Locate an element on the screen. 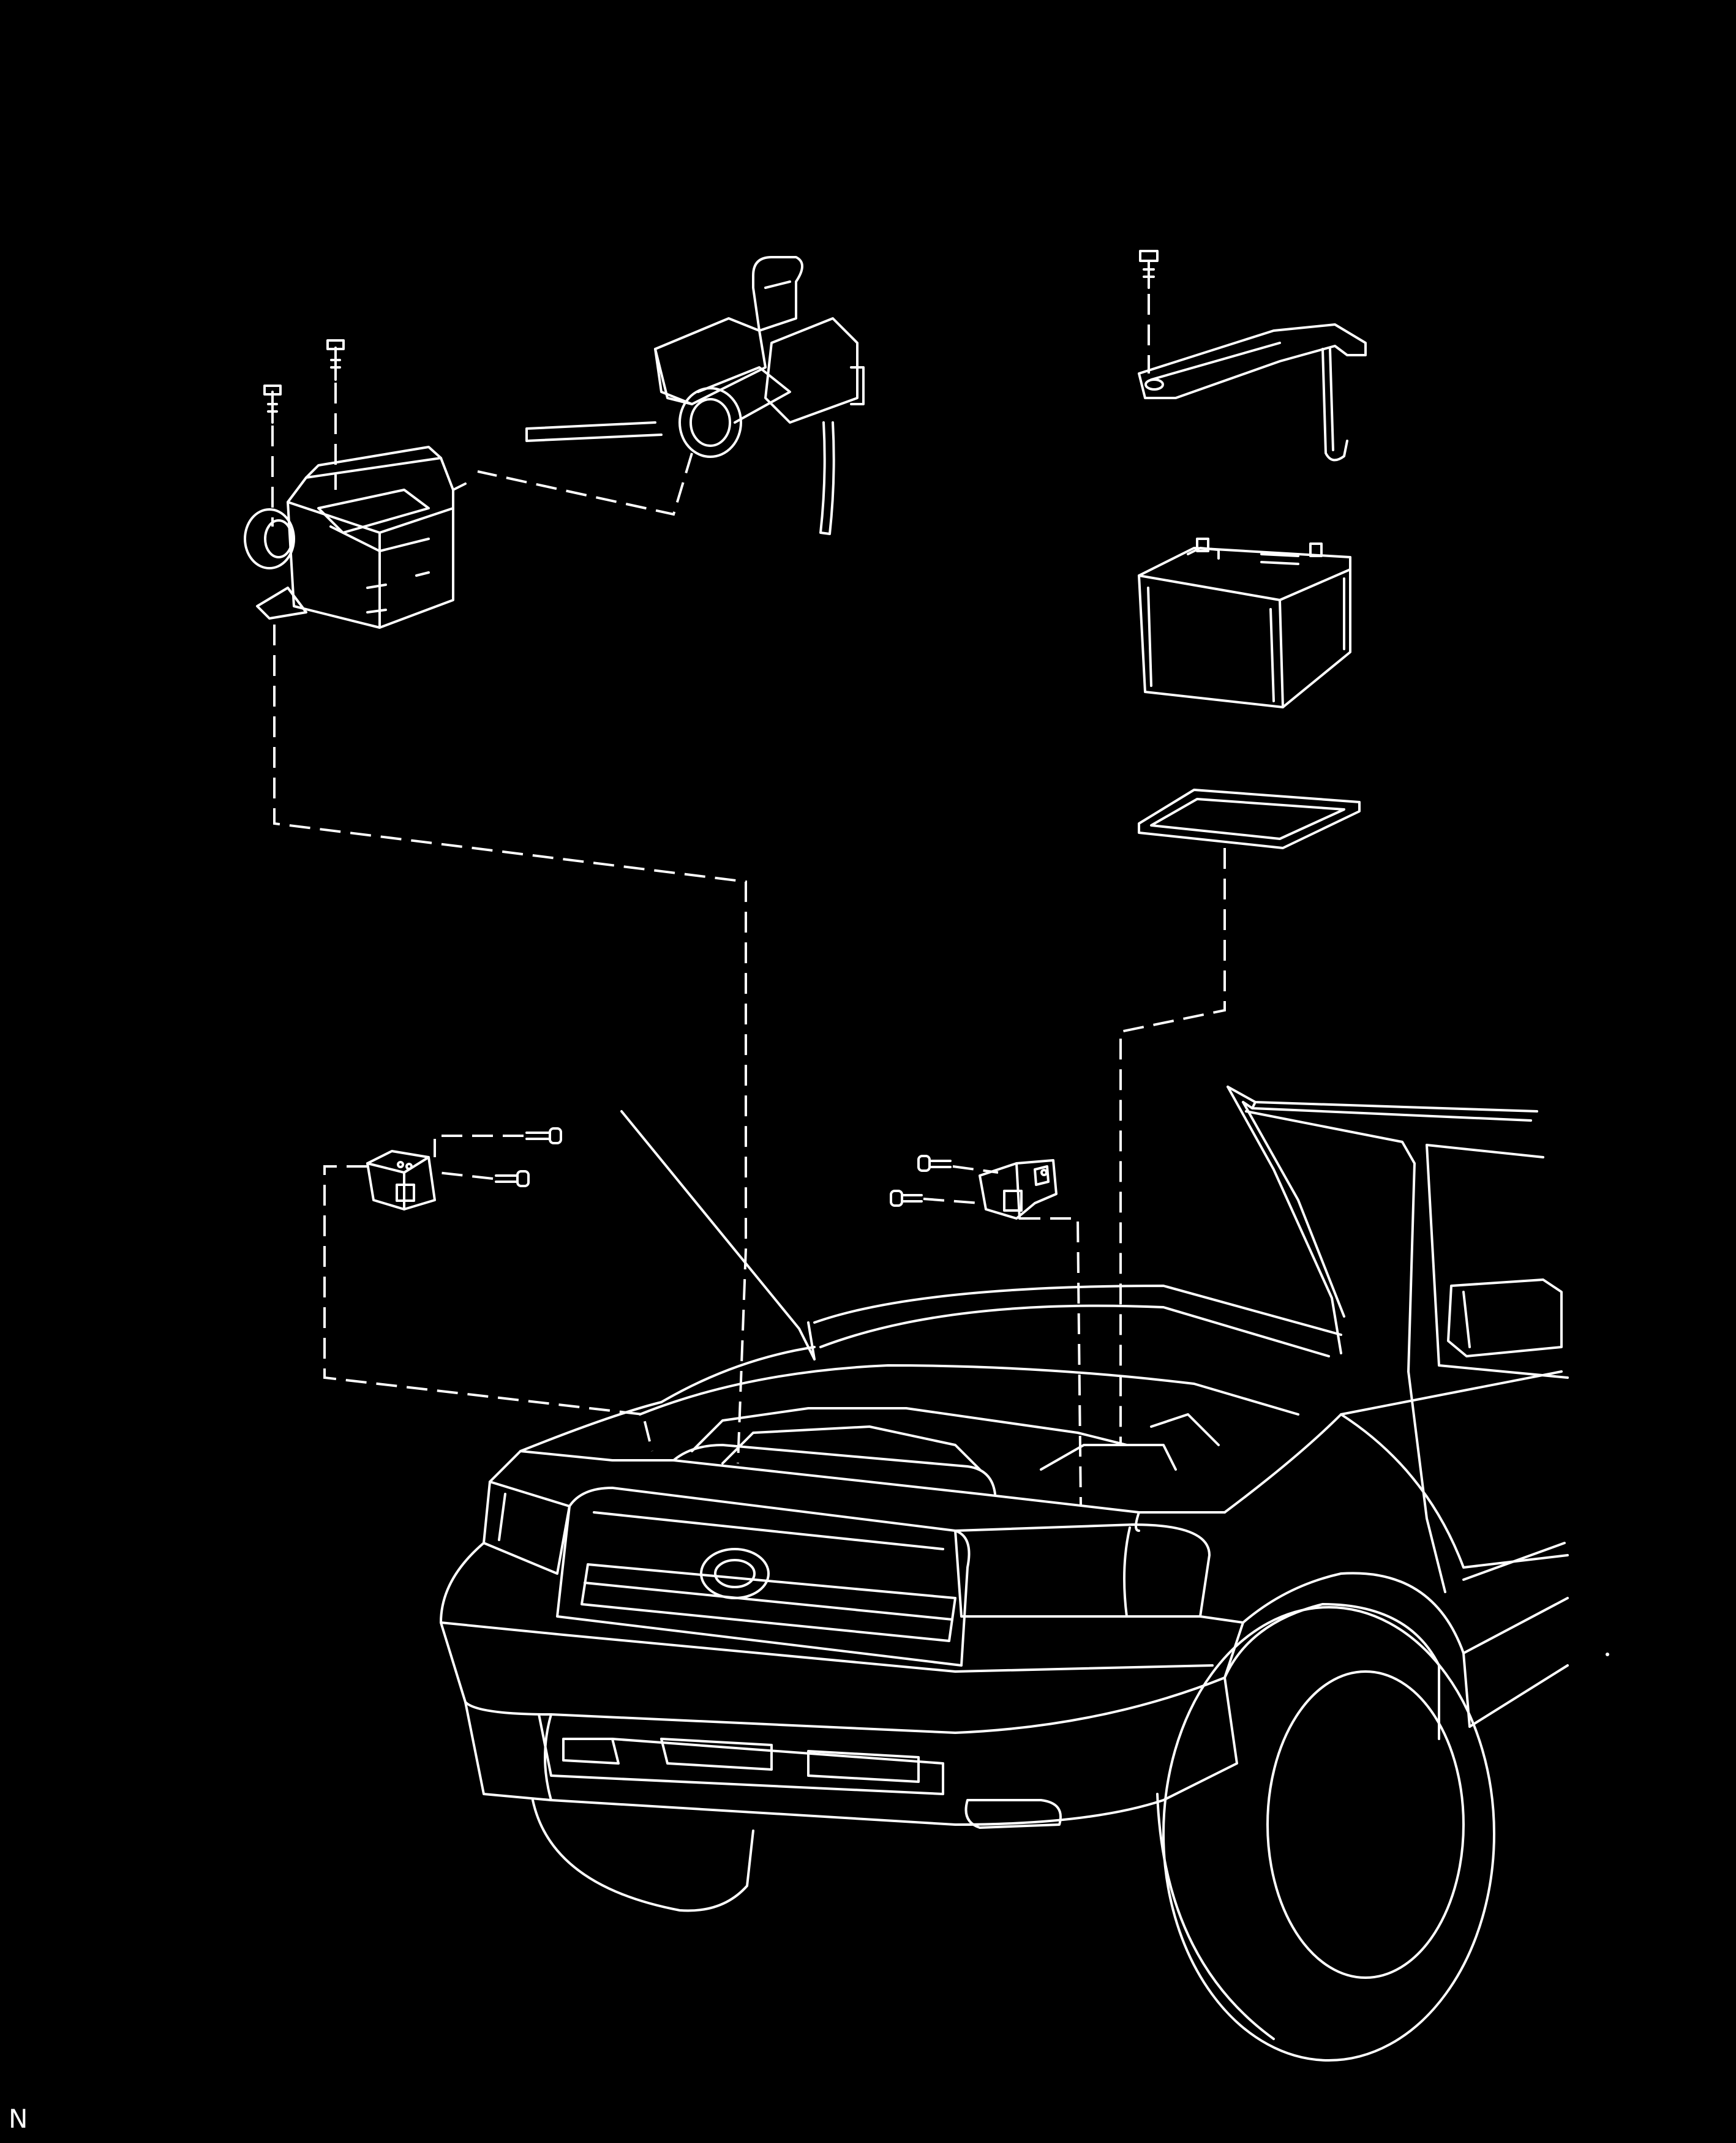  battery-hold-down-clamp is located at coordinates (1252, 392).